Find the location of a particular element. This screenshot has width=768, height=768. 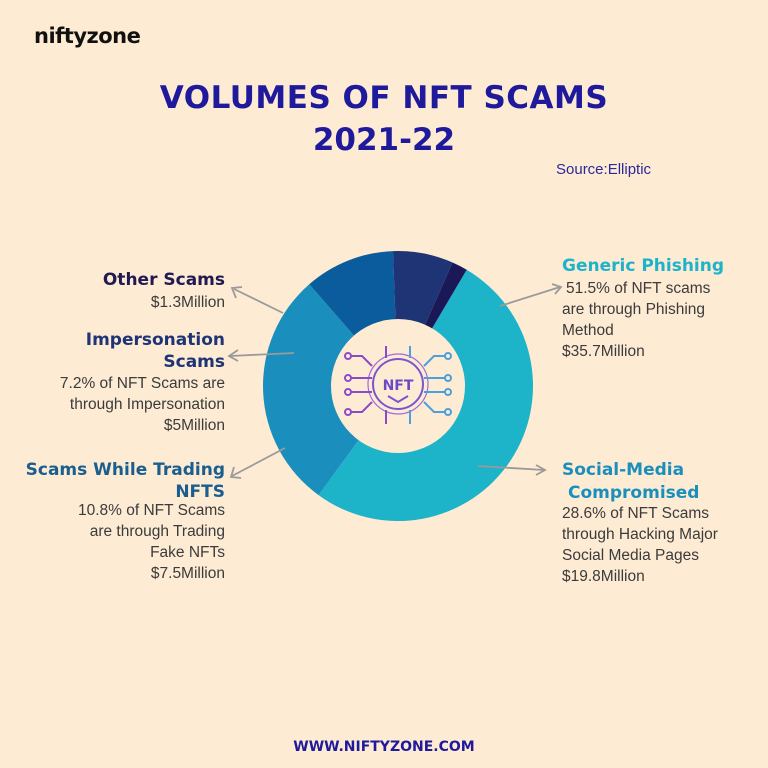

label-imp-title2: Scams is located at coordinates (194, 362).